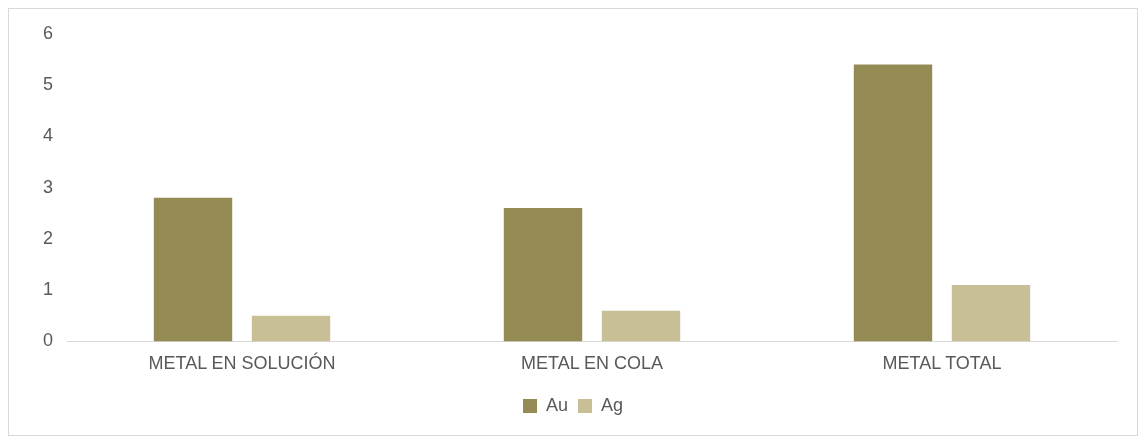  I want to click on y-tick-label: 5, so click(48, 84).